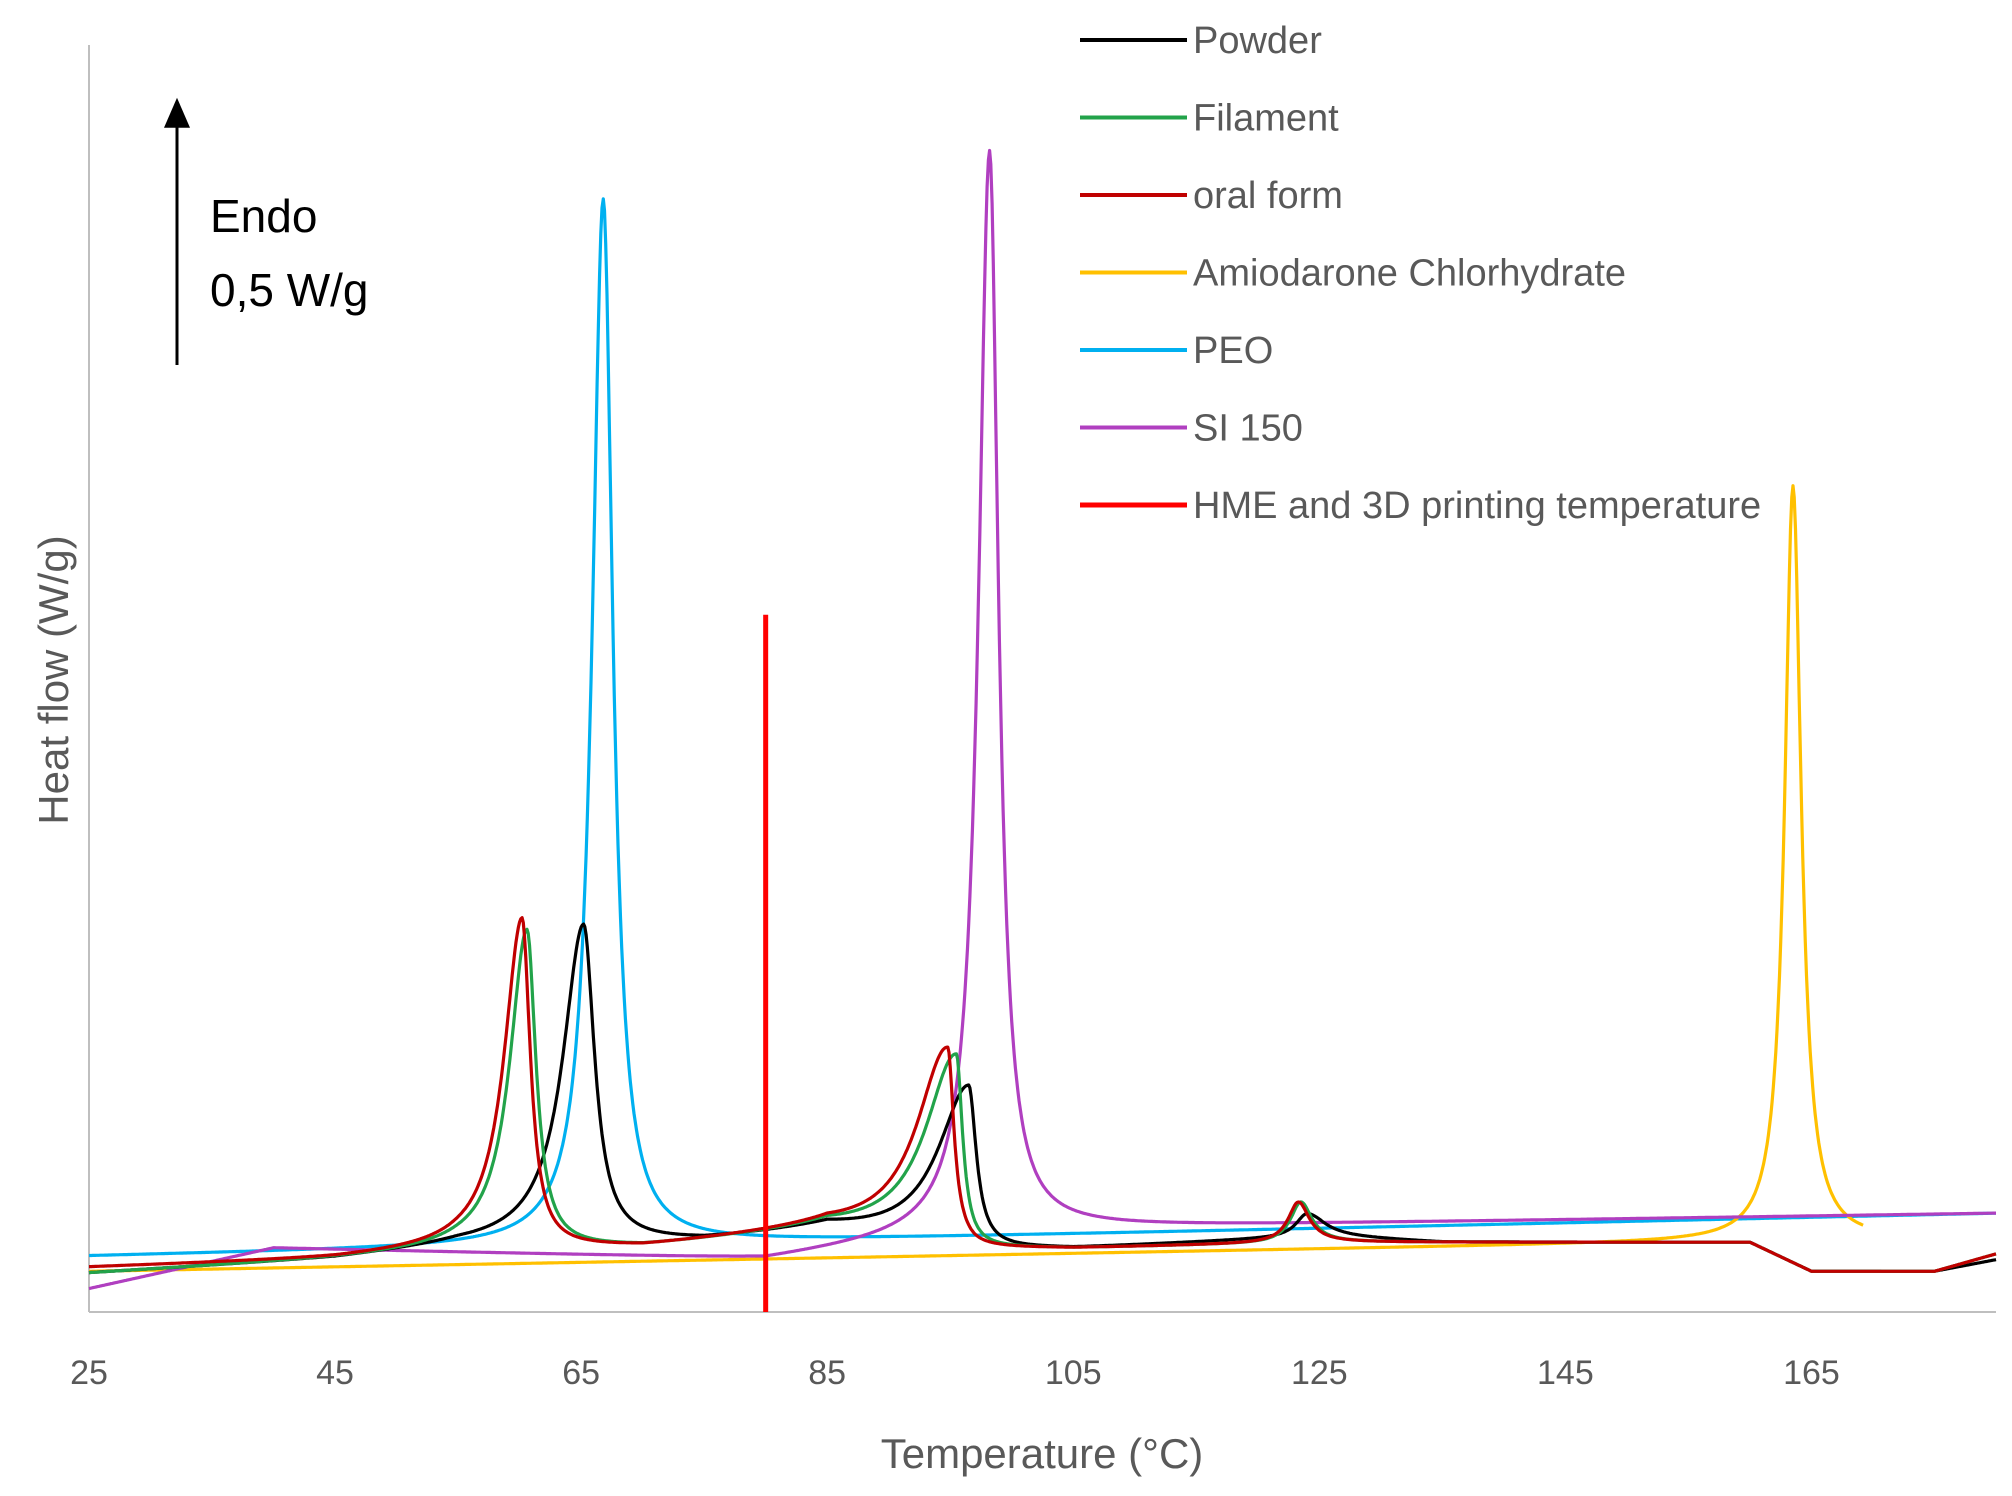 The image size is (2012, 1496). Describe the element at coordinates (1811, 1373) in the screenshot. I see `x-tick-label: 165` at that location.